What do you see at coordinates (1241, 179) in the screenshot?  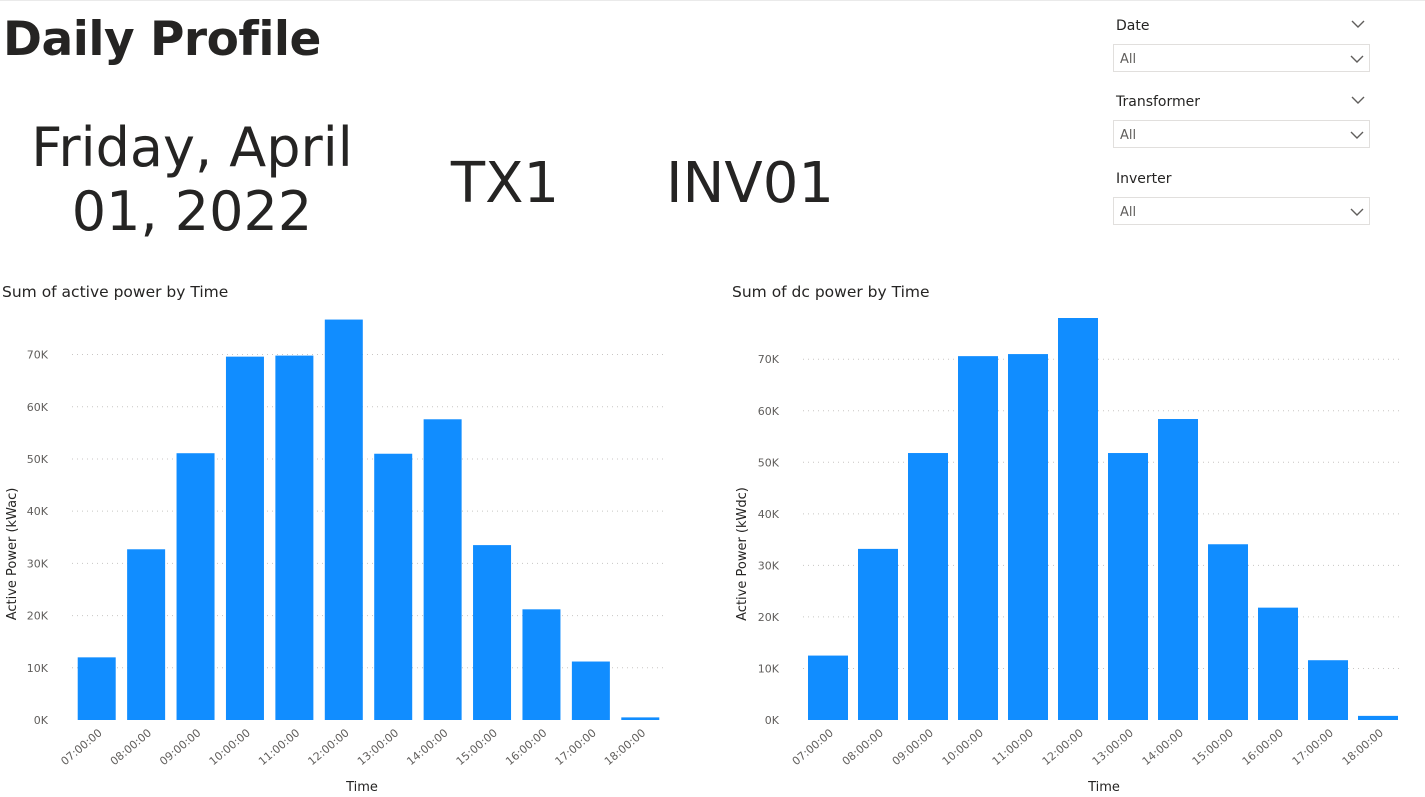 I see `slicer-header: Inverter` at bounding box center [1241, 179].